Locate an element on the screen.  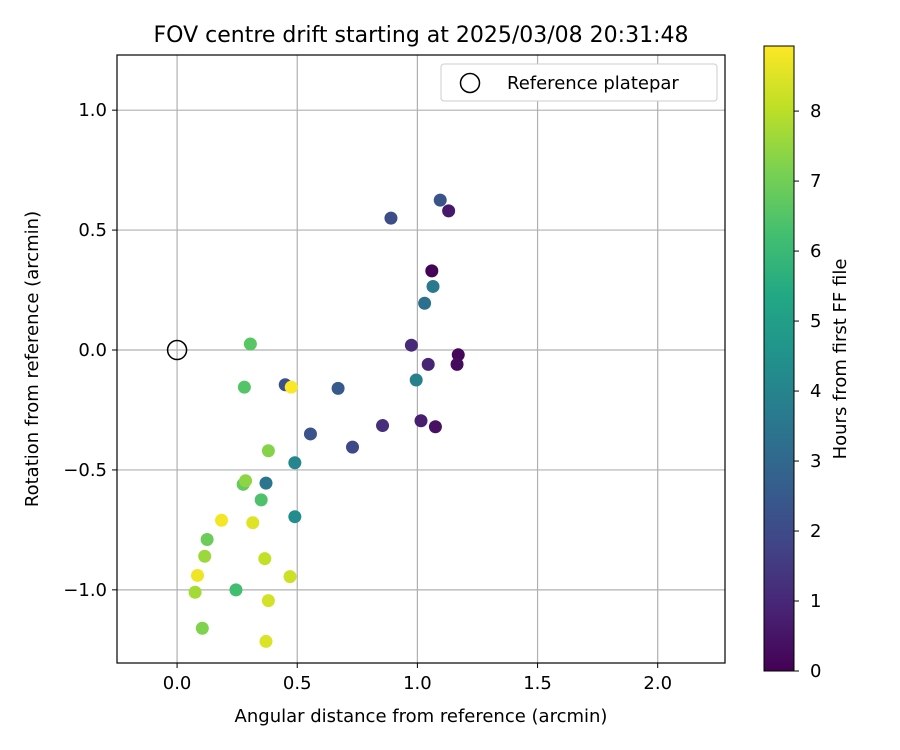
colorbar-tick-label: 8 is located at coordinates (815, 111).